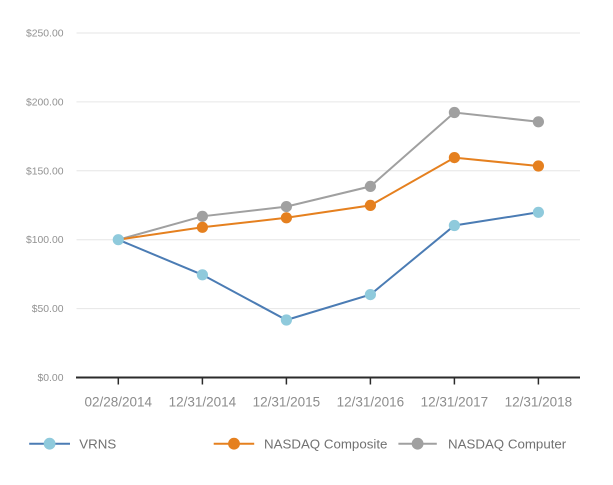 The width and height of the screenshot is (613, 485). I want to click on svg-text: $150.00, so click(45, 171).